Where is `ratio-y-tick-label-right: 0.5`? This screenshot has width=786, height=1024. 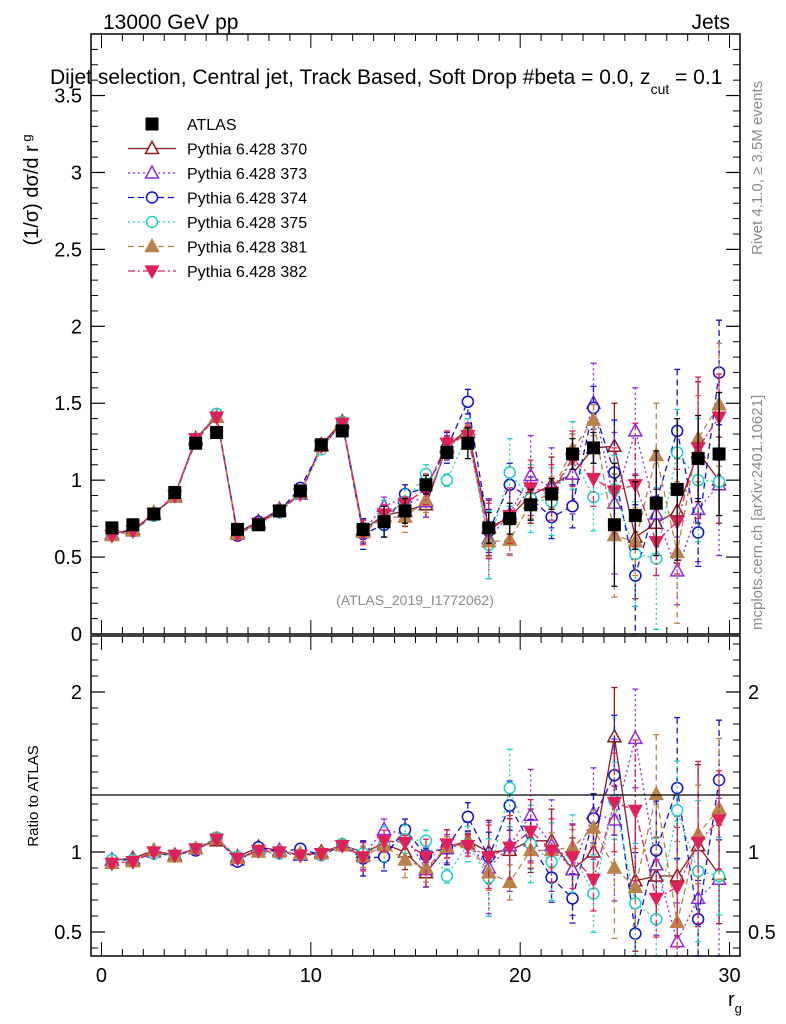
ratio-y-tick-label-right: 0.5 is located at coordinates (762, 933).